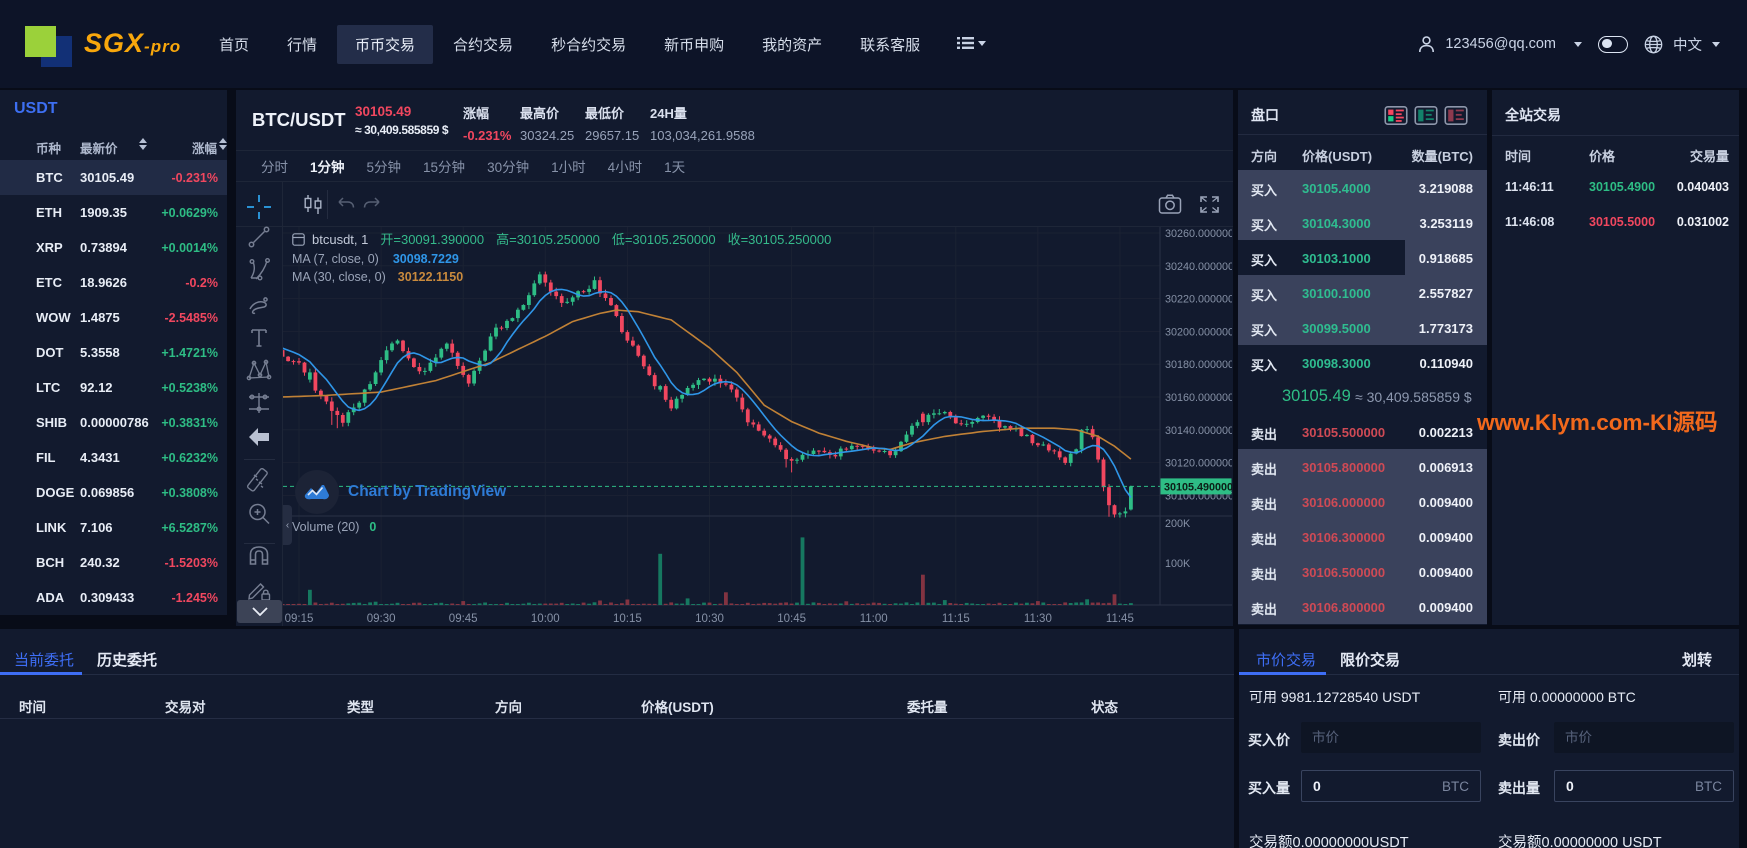 The width and height of the screenshot is (1747, 848). Describe the element at coordinates (259, 403) in the screenshot. I see `forecast-tool-icon` at that location.